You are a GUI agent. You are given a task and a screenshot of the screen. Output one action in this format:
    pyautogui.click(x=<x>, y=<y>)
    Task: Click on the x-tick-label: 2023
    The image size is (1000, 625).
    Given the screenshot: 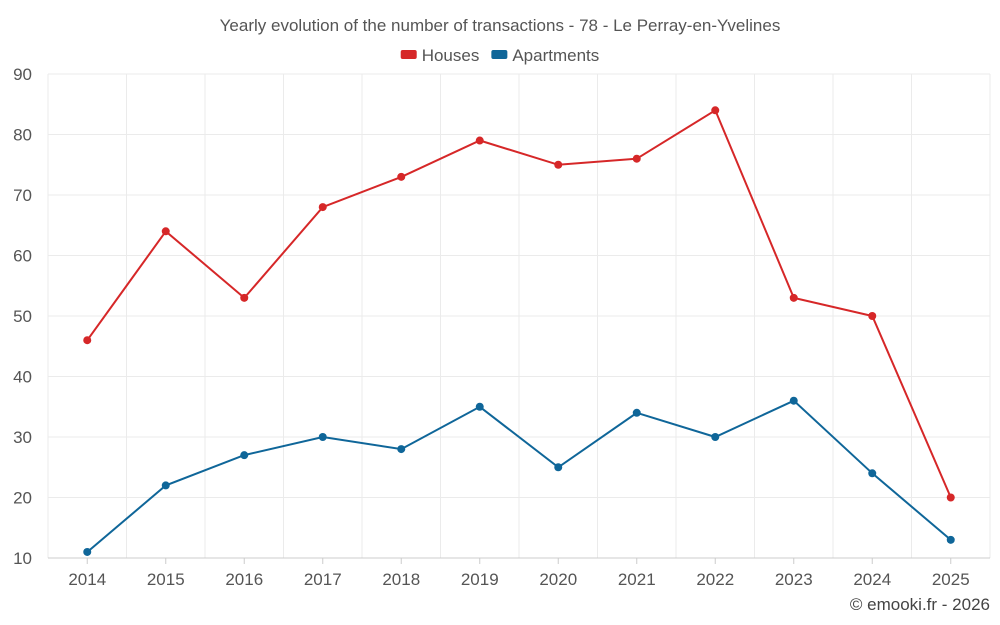 What is the action you would take?
    pyautogui.click(x=794, y=579)
    